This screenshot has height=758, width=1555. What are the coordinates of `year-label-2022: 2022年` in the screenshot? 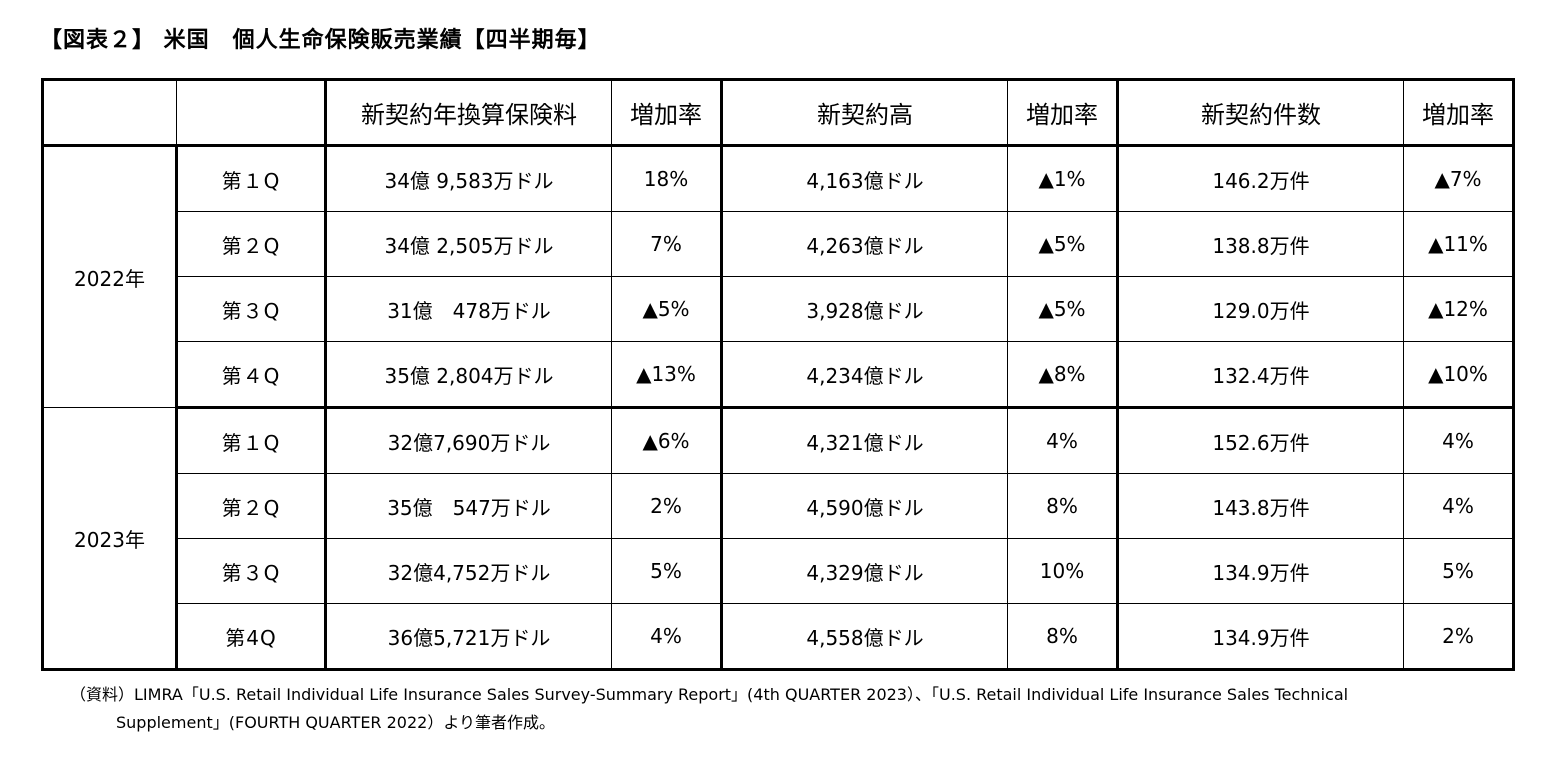 It's located at (110, 276).